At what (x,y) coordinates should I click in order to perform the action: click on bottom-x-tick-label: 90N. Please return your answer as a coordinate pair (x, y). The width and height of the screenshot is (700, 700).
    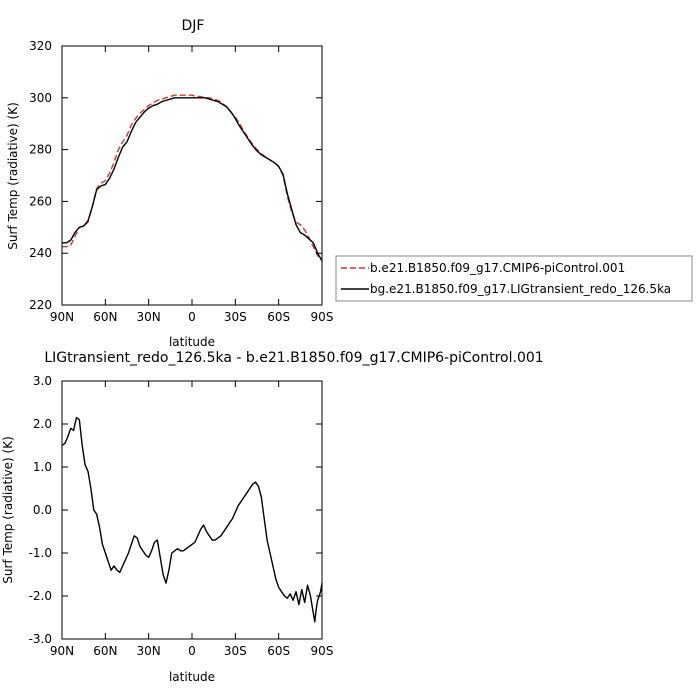
    Looking at the image, I should click on (62, 651).